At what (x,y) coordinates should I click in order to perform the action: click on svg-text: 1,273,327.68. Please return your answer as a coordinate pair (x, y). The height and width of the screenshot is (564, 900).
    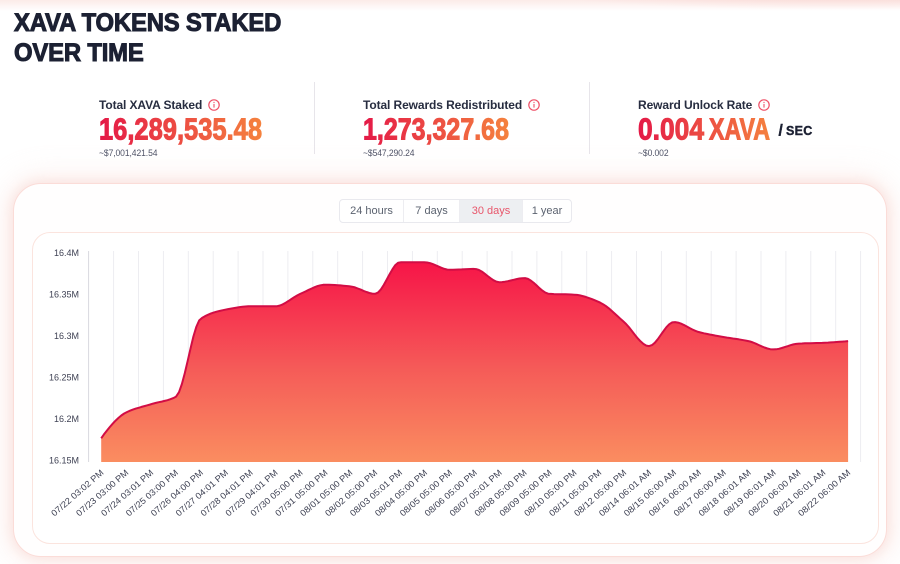
    Looking at the image, I should click on (436, 129).